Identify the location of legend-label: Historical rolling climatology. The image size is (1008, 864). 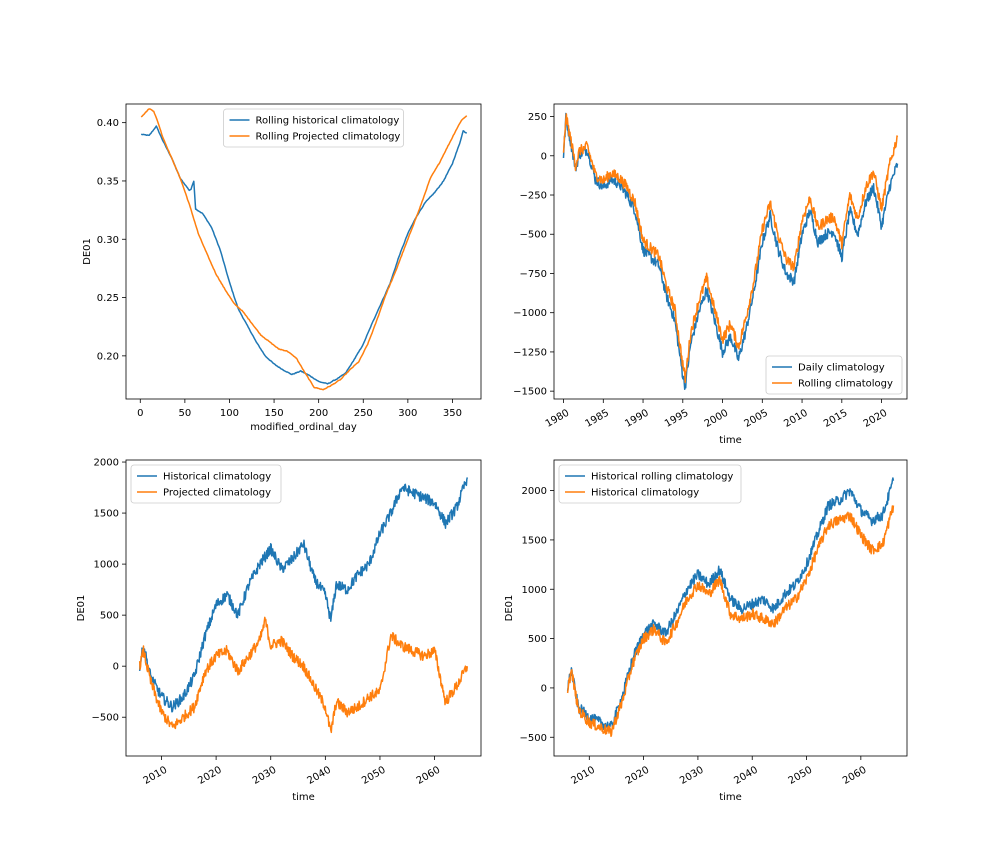
(662, 477).